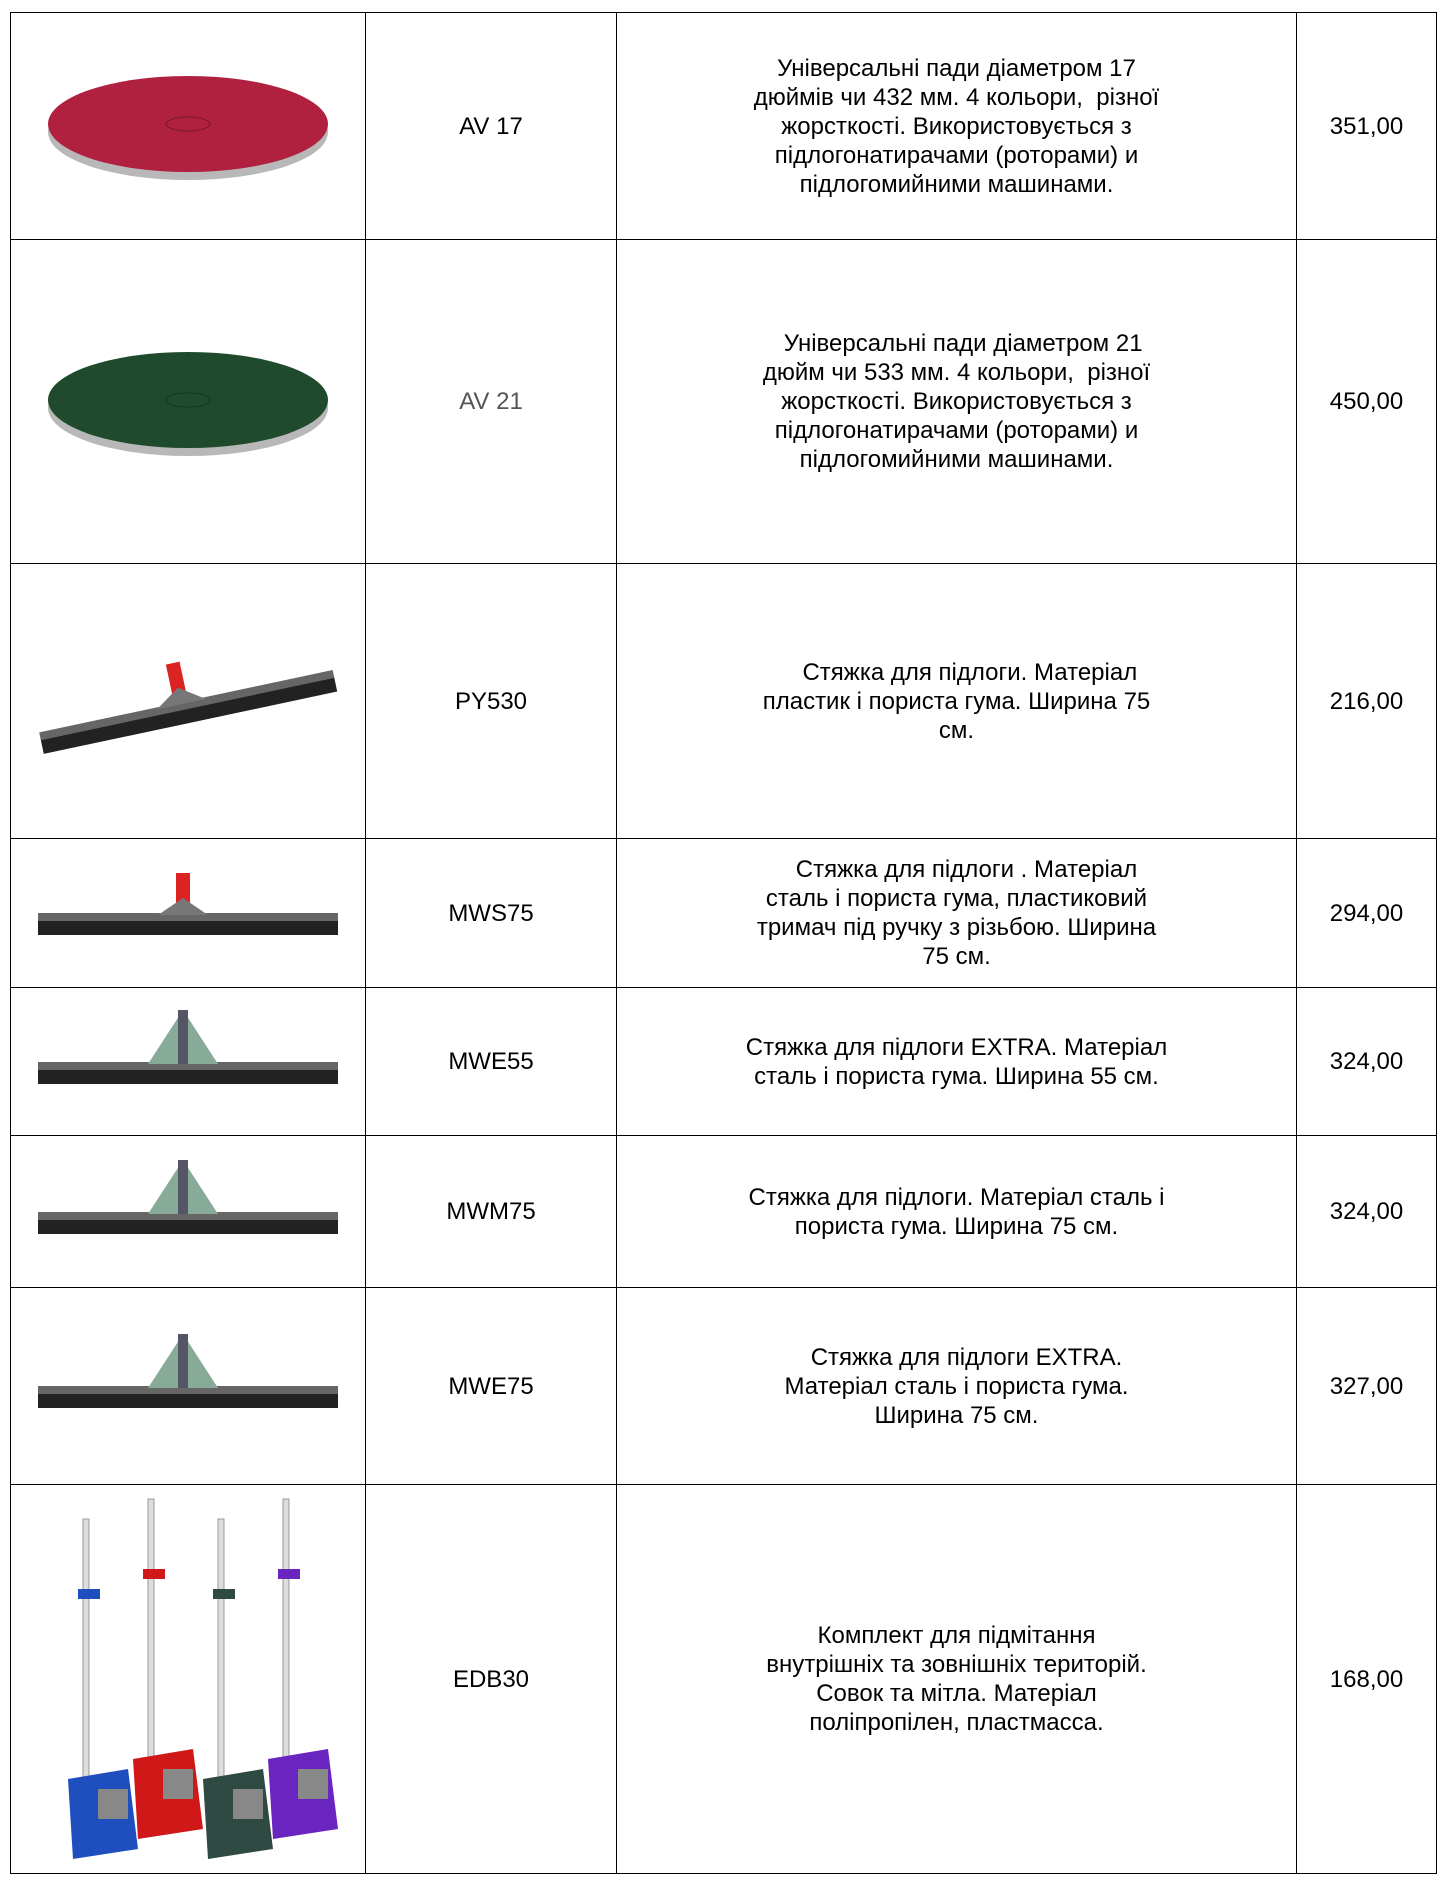  What do you see at coordinates (956, 372) in the screenshot?
I see `description-line: дюйм чи 533 мм. 4 кольори, різної` at bounding box center [956, 372].